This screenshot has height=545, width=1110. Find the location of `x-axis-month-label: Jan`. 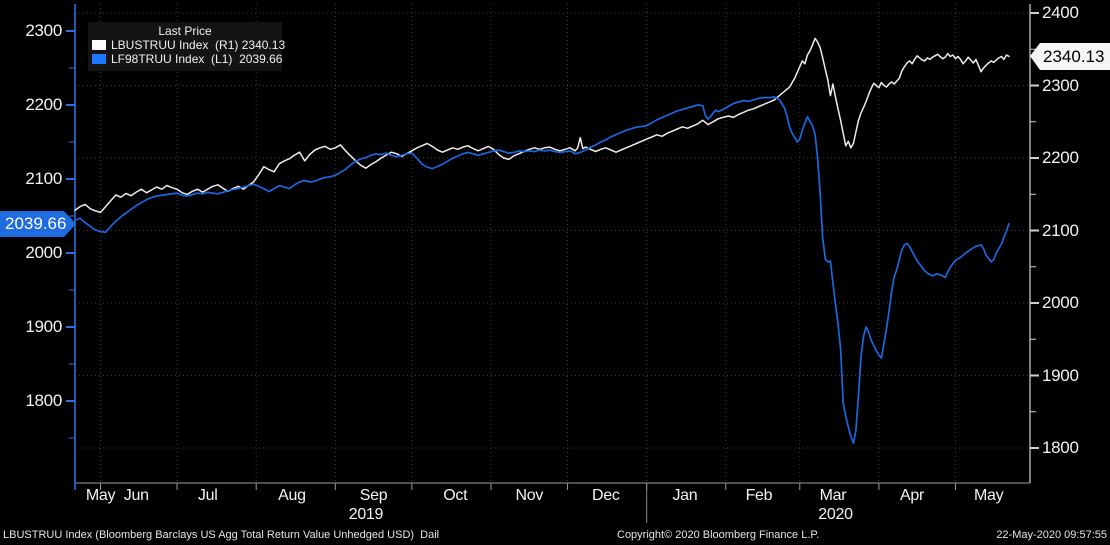

x-axis-month-label: Jan is located at coordinates (685, 495).